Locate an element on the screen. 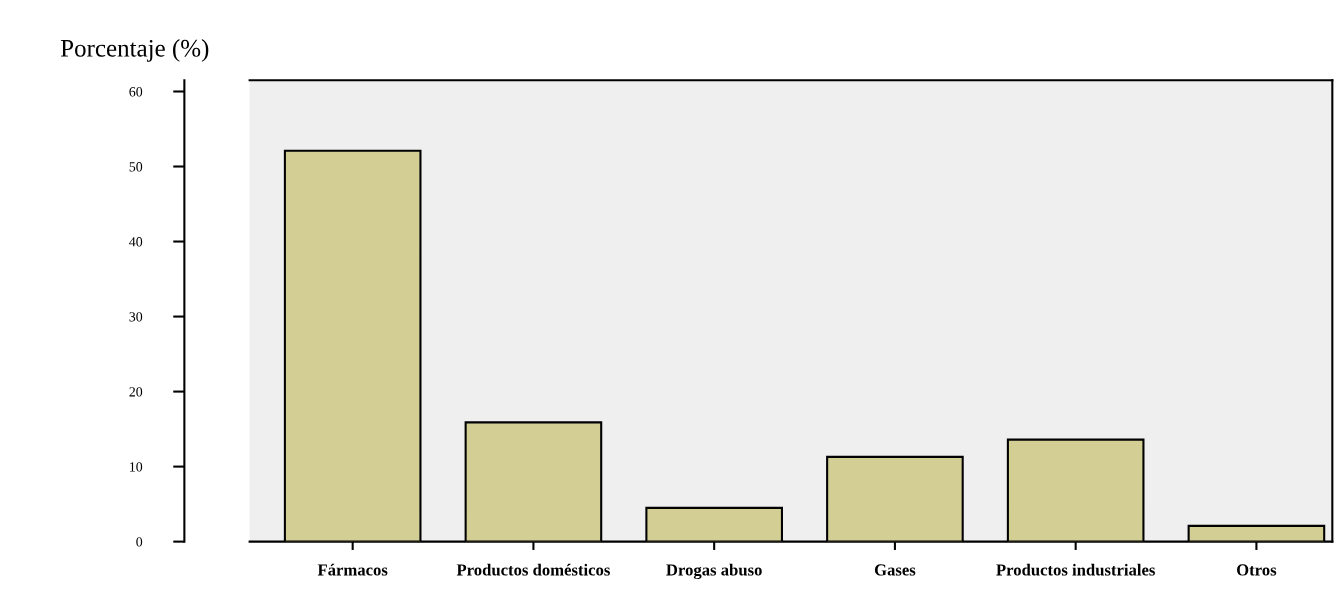 Image resolution: width=1335 pixels, height=590 pixels. x-tick-label: Gases is located at coordinates (895, 570).